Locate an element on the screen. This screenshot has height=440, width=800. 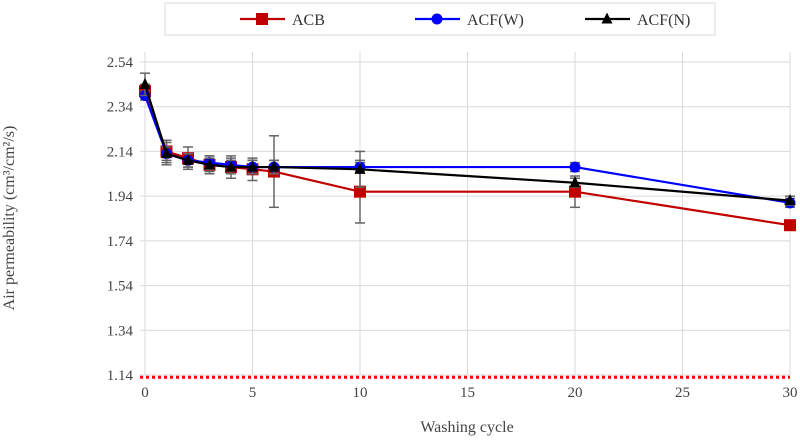
legend-label: ACF(N) is located at coordinates (663, 20).